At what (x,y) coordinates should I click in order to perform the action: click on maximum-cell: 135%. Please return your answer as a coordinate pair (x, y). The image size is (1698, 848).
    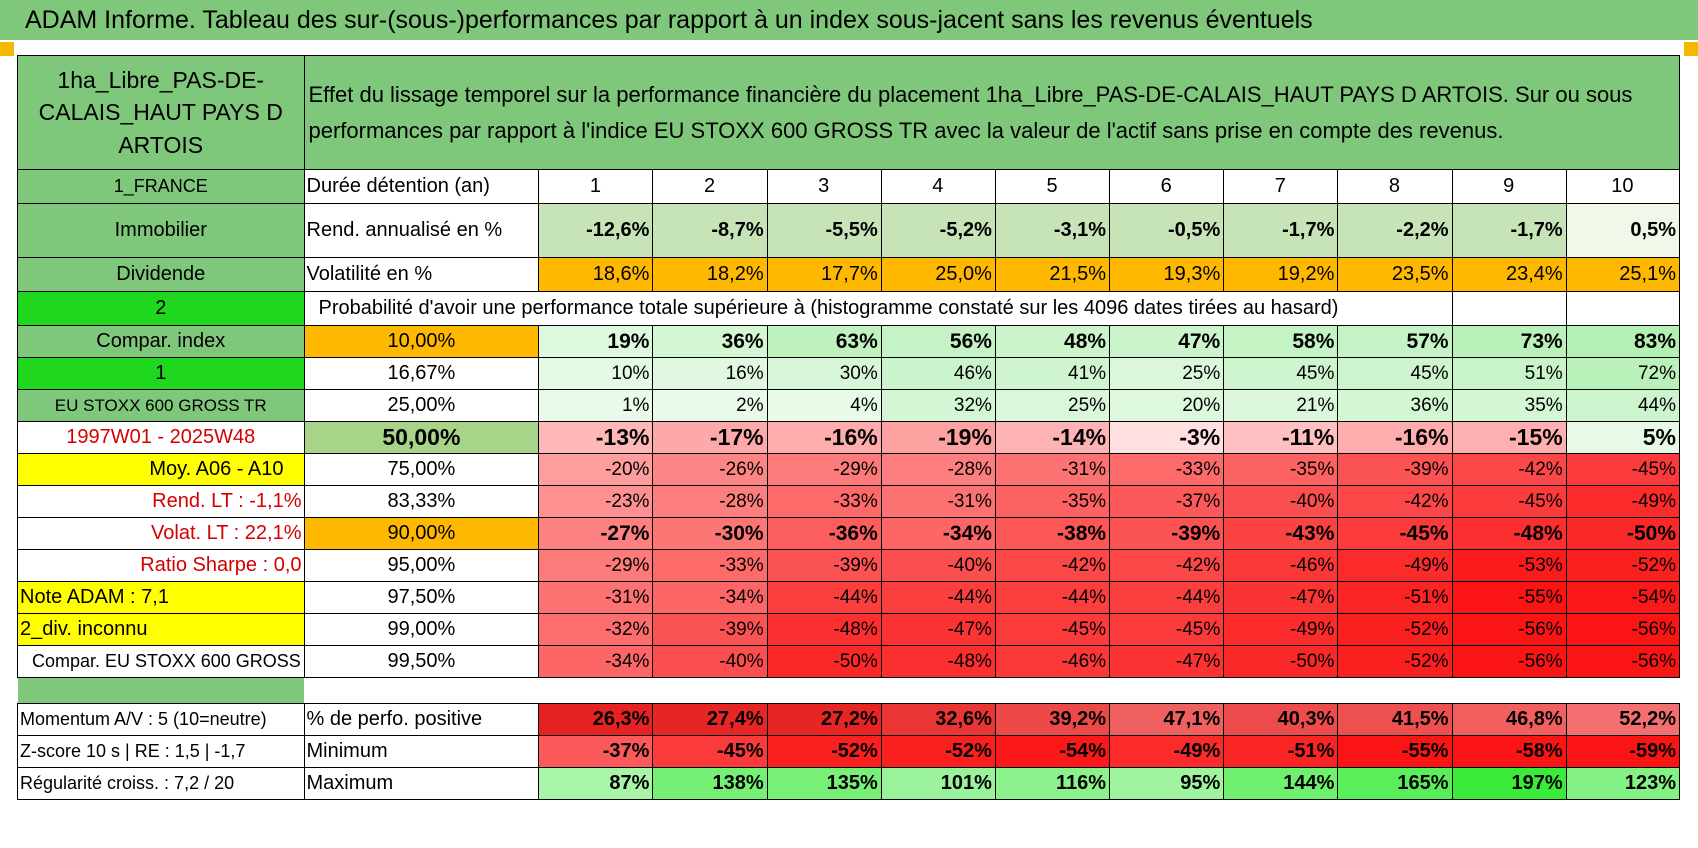
    Looking at the image, I should click on (824, 783).